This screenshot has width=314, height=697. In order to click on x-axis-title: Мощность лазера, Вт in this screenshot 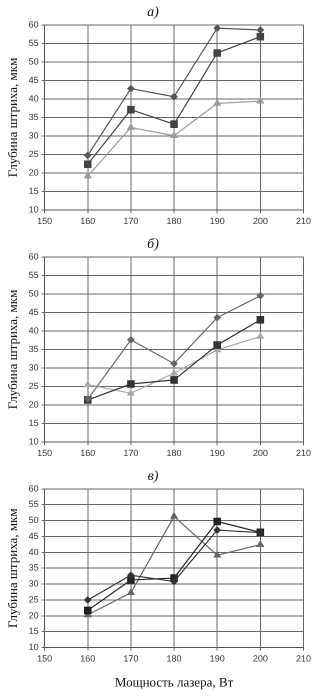, I will do `click(174, 682)`.